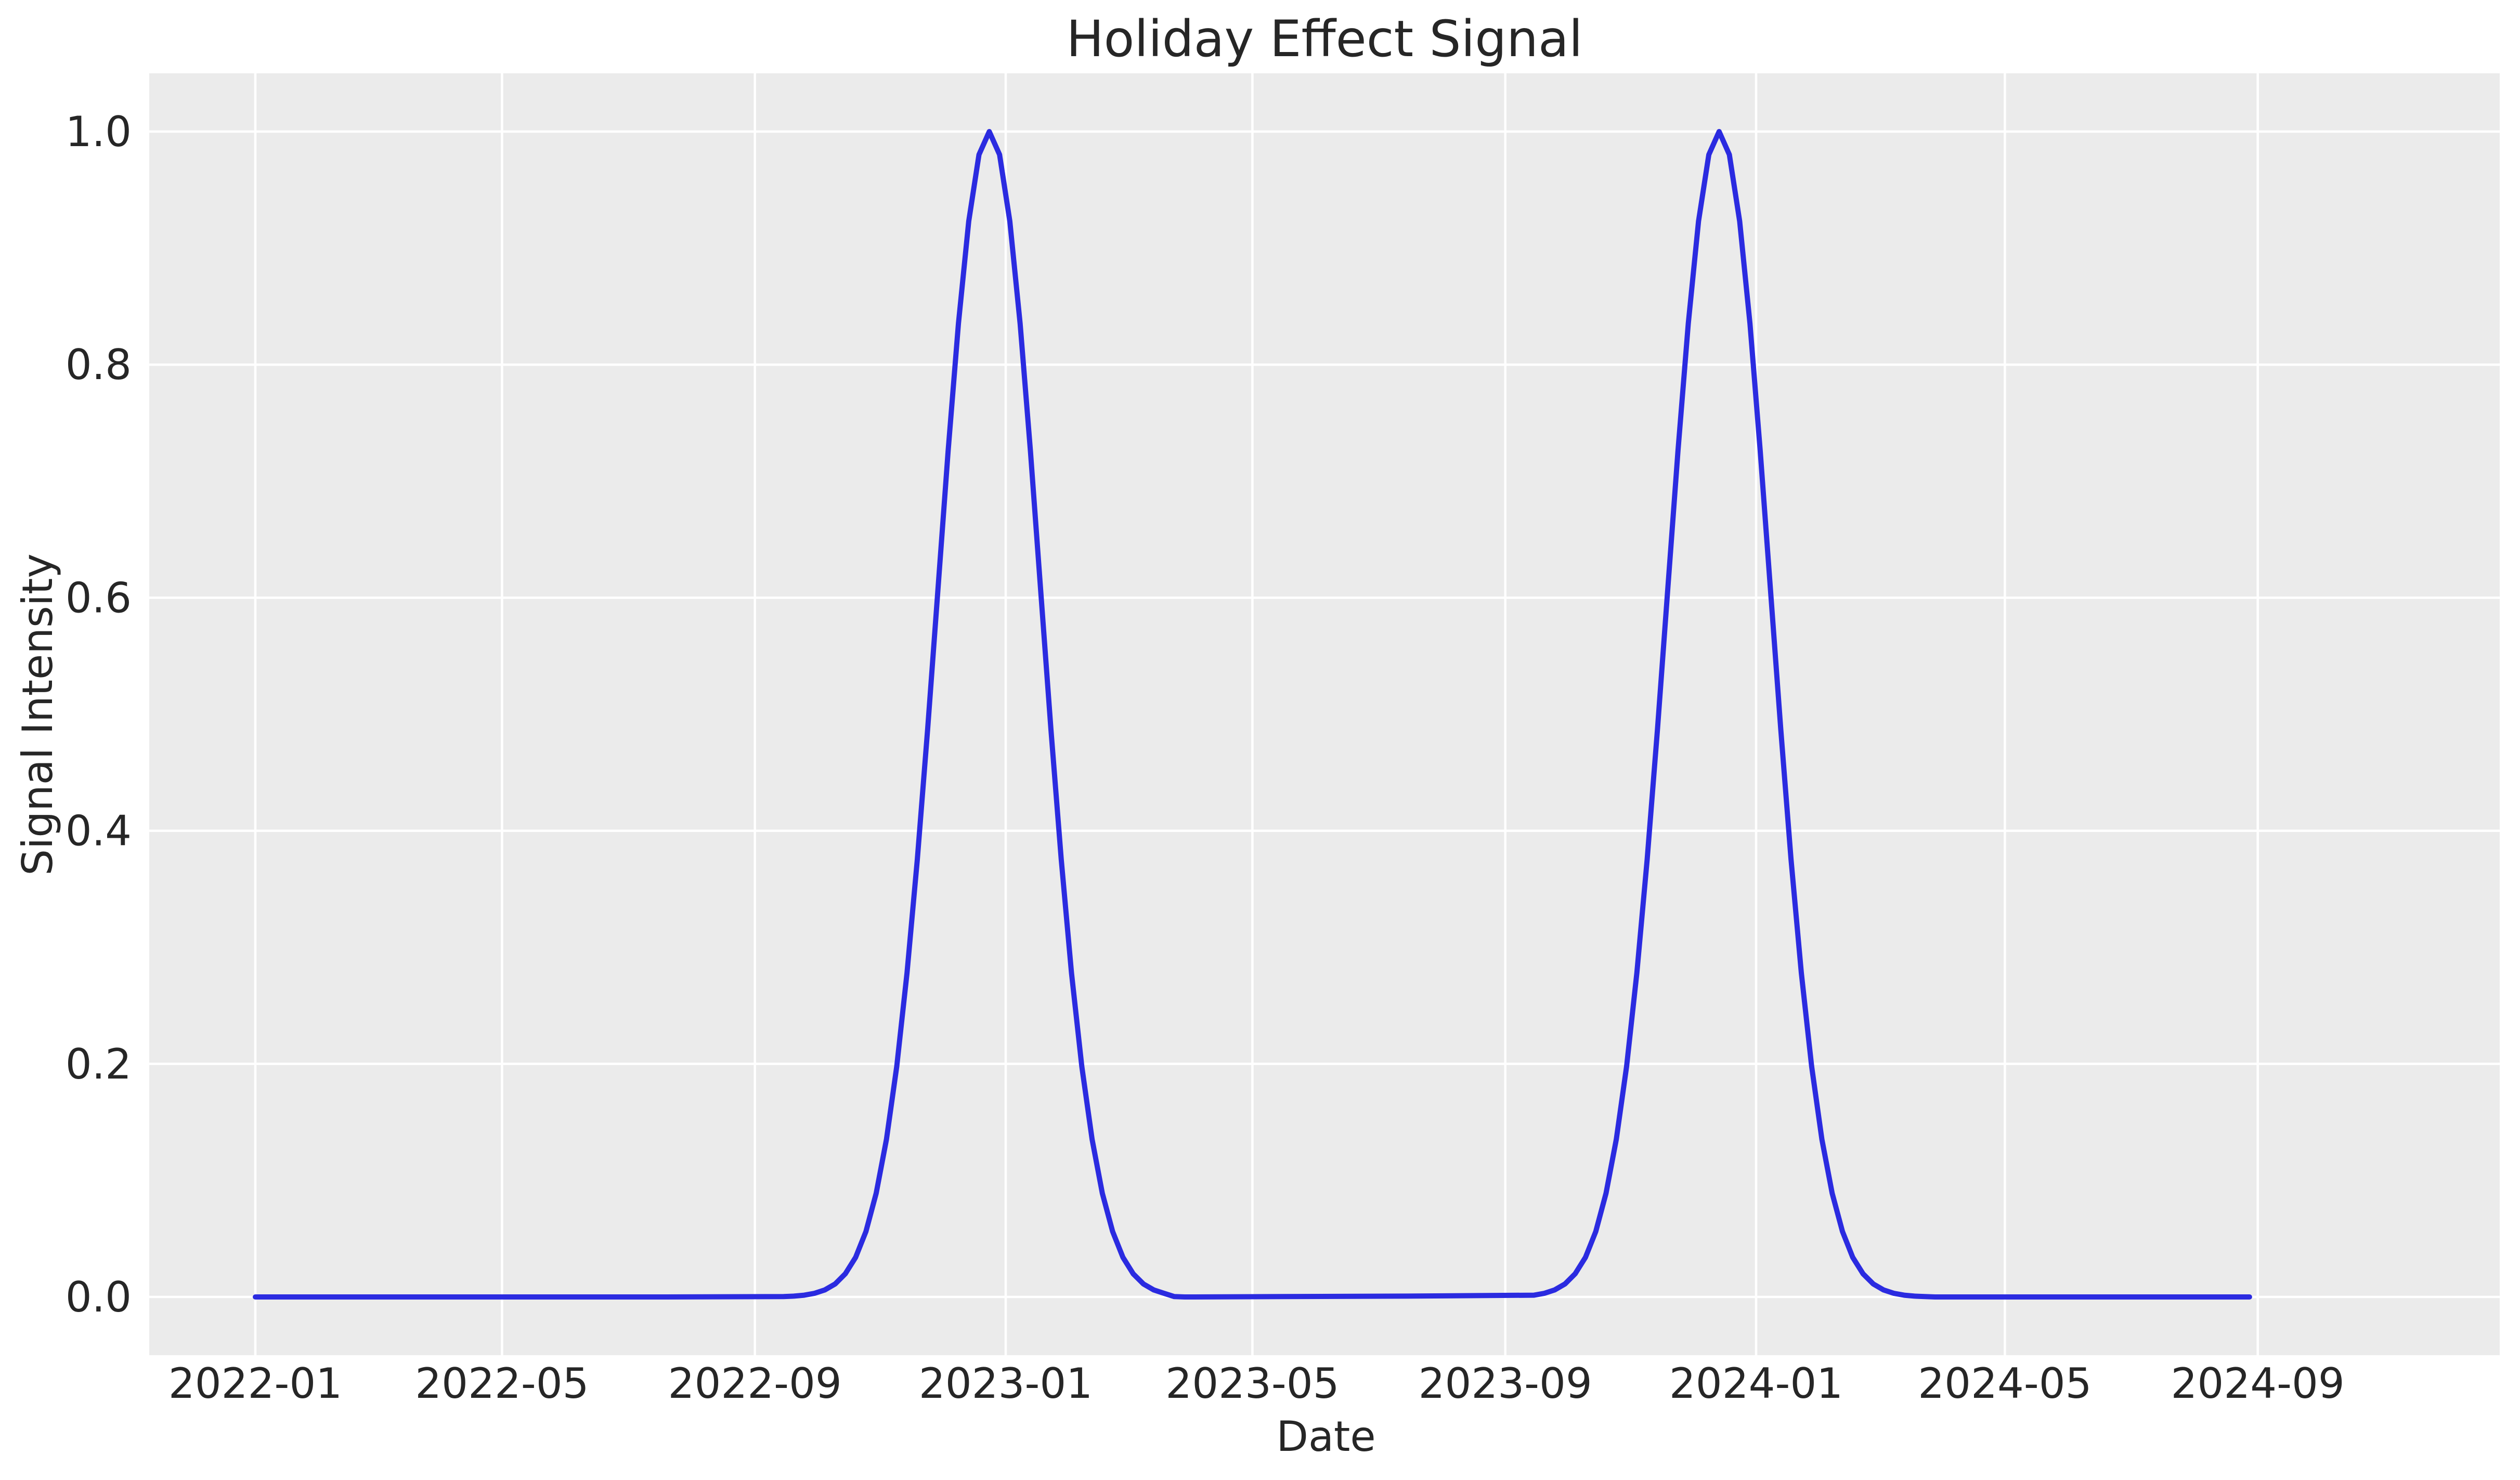 Image resolution: width=2520 pixels, height=1480 pixels. I want to click on x-axis-label: Date, so click(1325, 1436).